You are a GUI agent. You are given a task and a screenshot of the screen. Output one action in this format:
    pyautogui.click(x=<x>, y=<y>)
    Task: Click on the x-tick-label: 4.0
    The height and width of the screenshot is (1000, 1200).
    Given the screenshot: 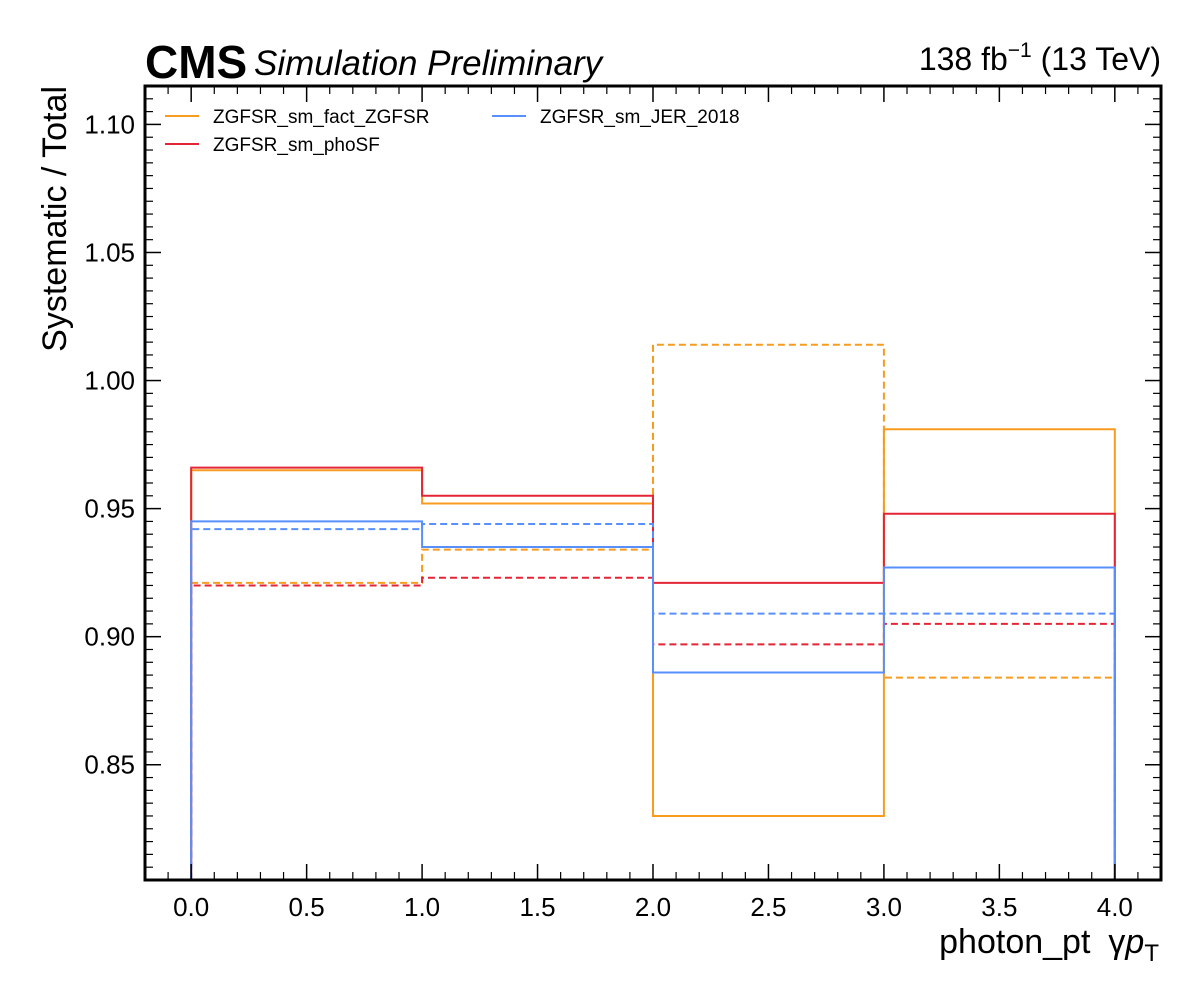 What is the action you would take?
    pyautogui.click(x=1115, y=907)
    